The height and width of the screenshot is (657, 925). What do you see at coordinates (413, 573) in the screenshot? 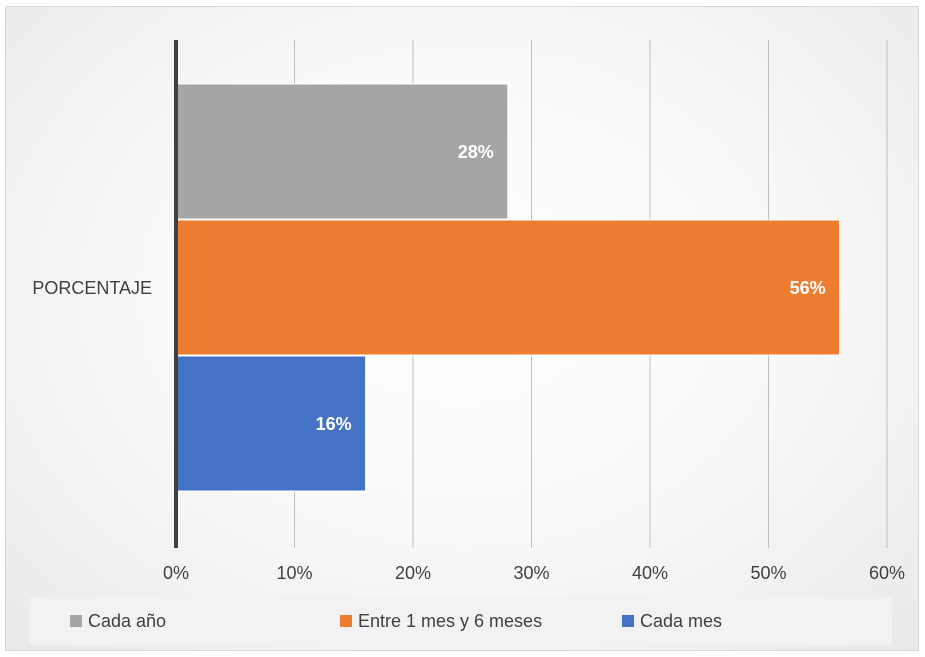
I see `x-tick-label-2: 20%` at bounding box center [413, 573].